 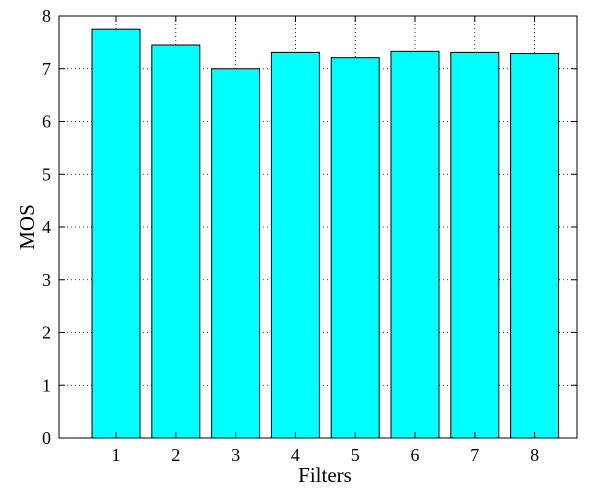 What do you see at coordinates (46, 122) in the screenshot?
I see `y-tick-label: 6` at bounding box center [46, 122].